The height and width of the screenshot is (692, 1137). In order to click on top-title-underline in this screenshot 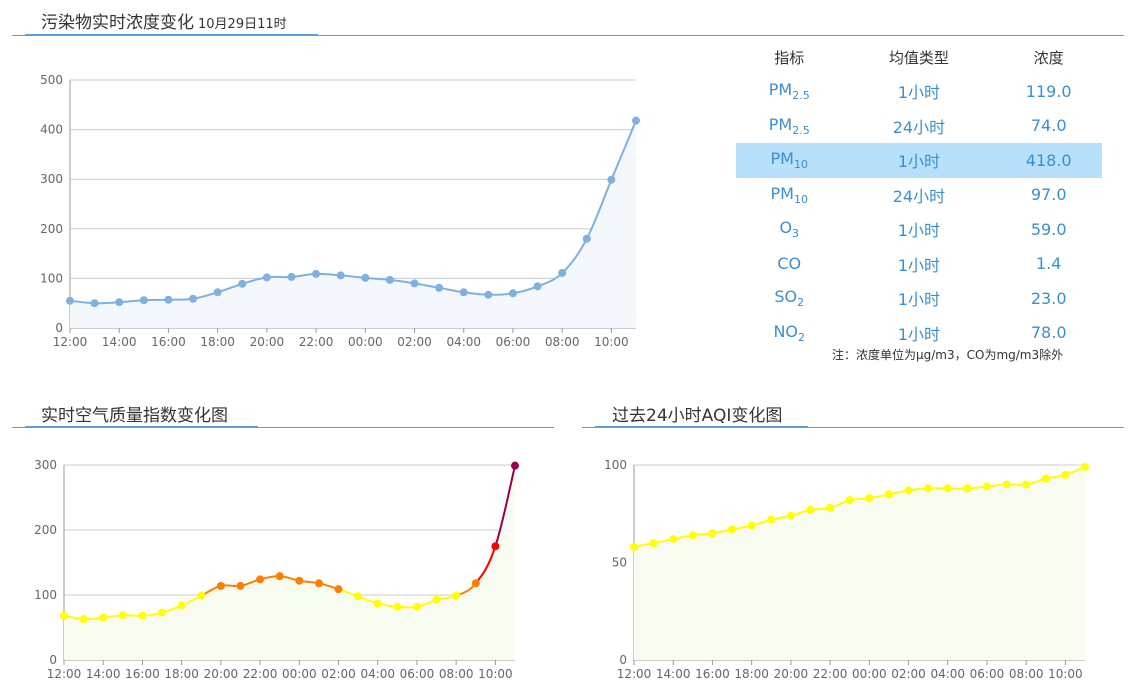, I will do `click(171, 35)`.